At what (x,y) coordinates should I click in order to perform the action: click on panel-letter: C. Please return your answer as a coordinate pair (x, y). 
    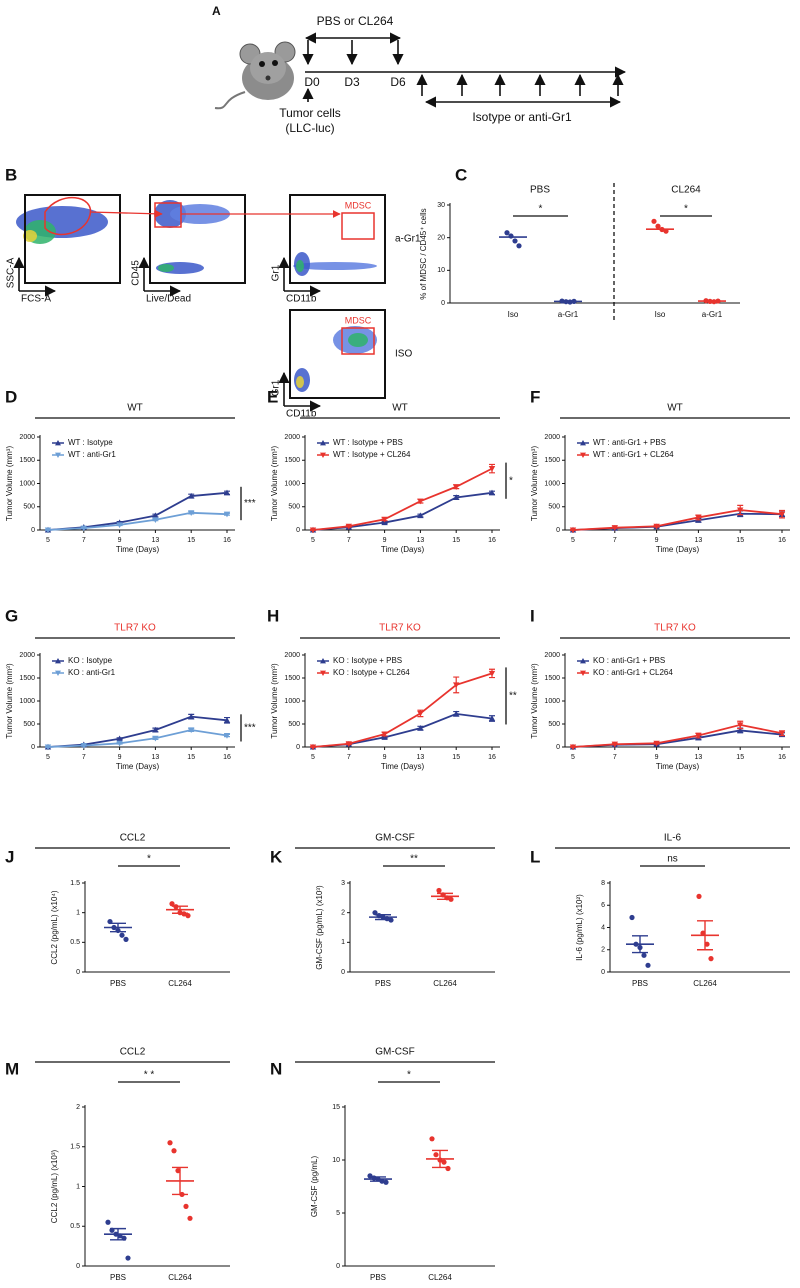
    Looking at the image, I should click on (461, 174).